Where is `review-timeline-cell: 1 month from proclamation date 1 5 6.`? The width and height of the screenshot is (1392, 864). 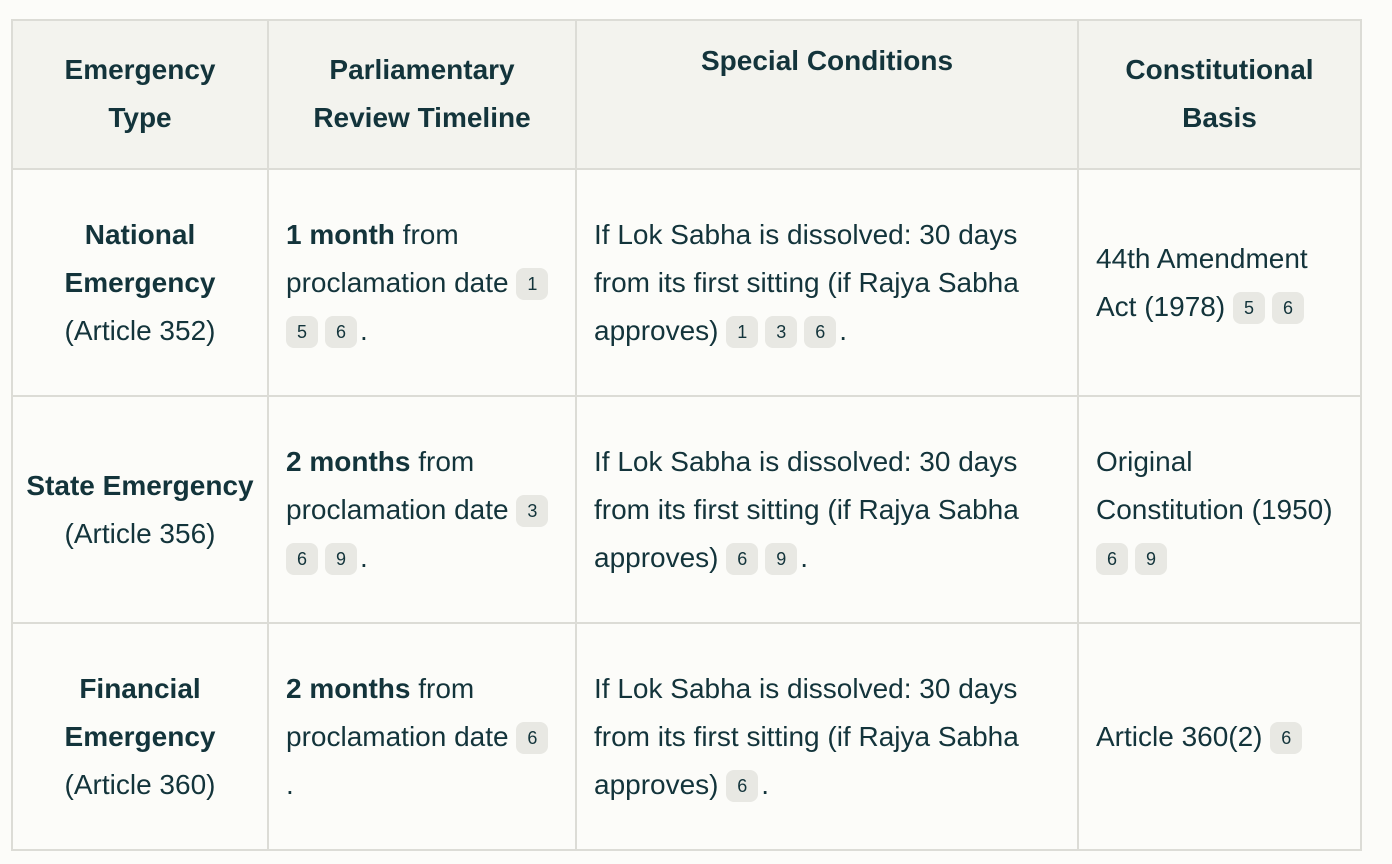 review-timeline-cell: 1 month from proclamation date 1 5 6. is located at coordinates (422, 282).